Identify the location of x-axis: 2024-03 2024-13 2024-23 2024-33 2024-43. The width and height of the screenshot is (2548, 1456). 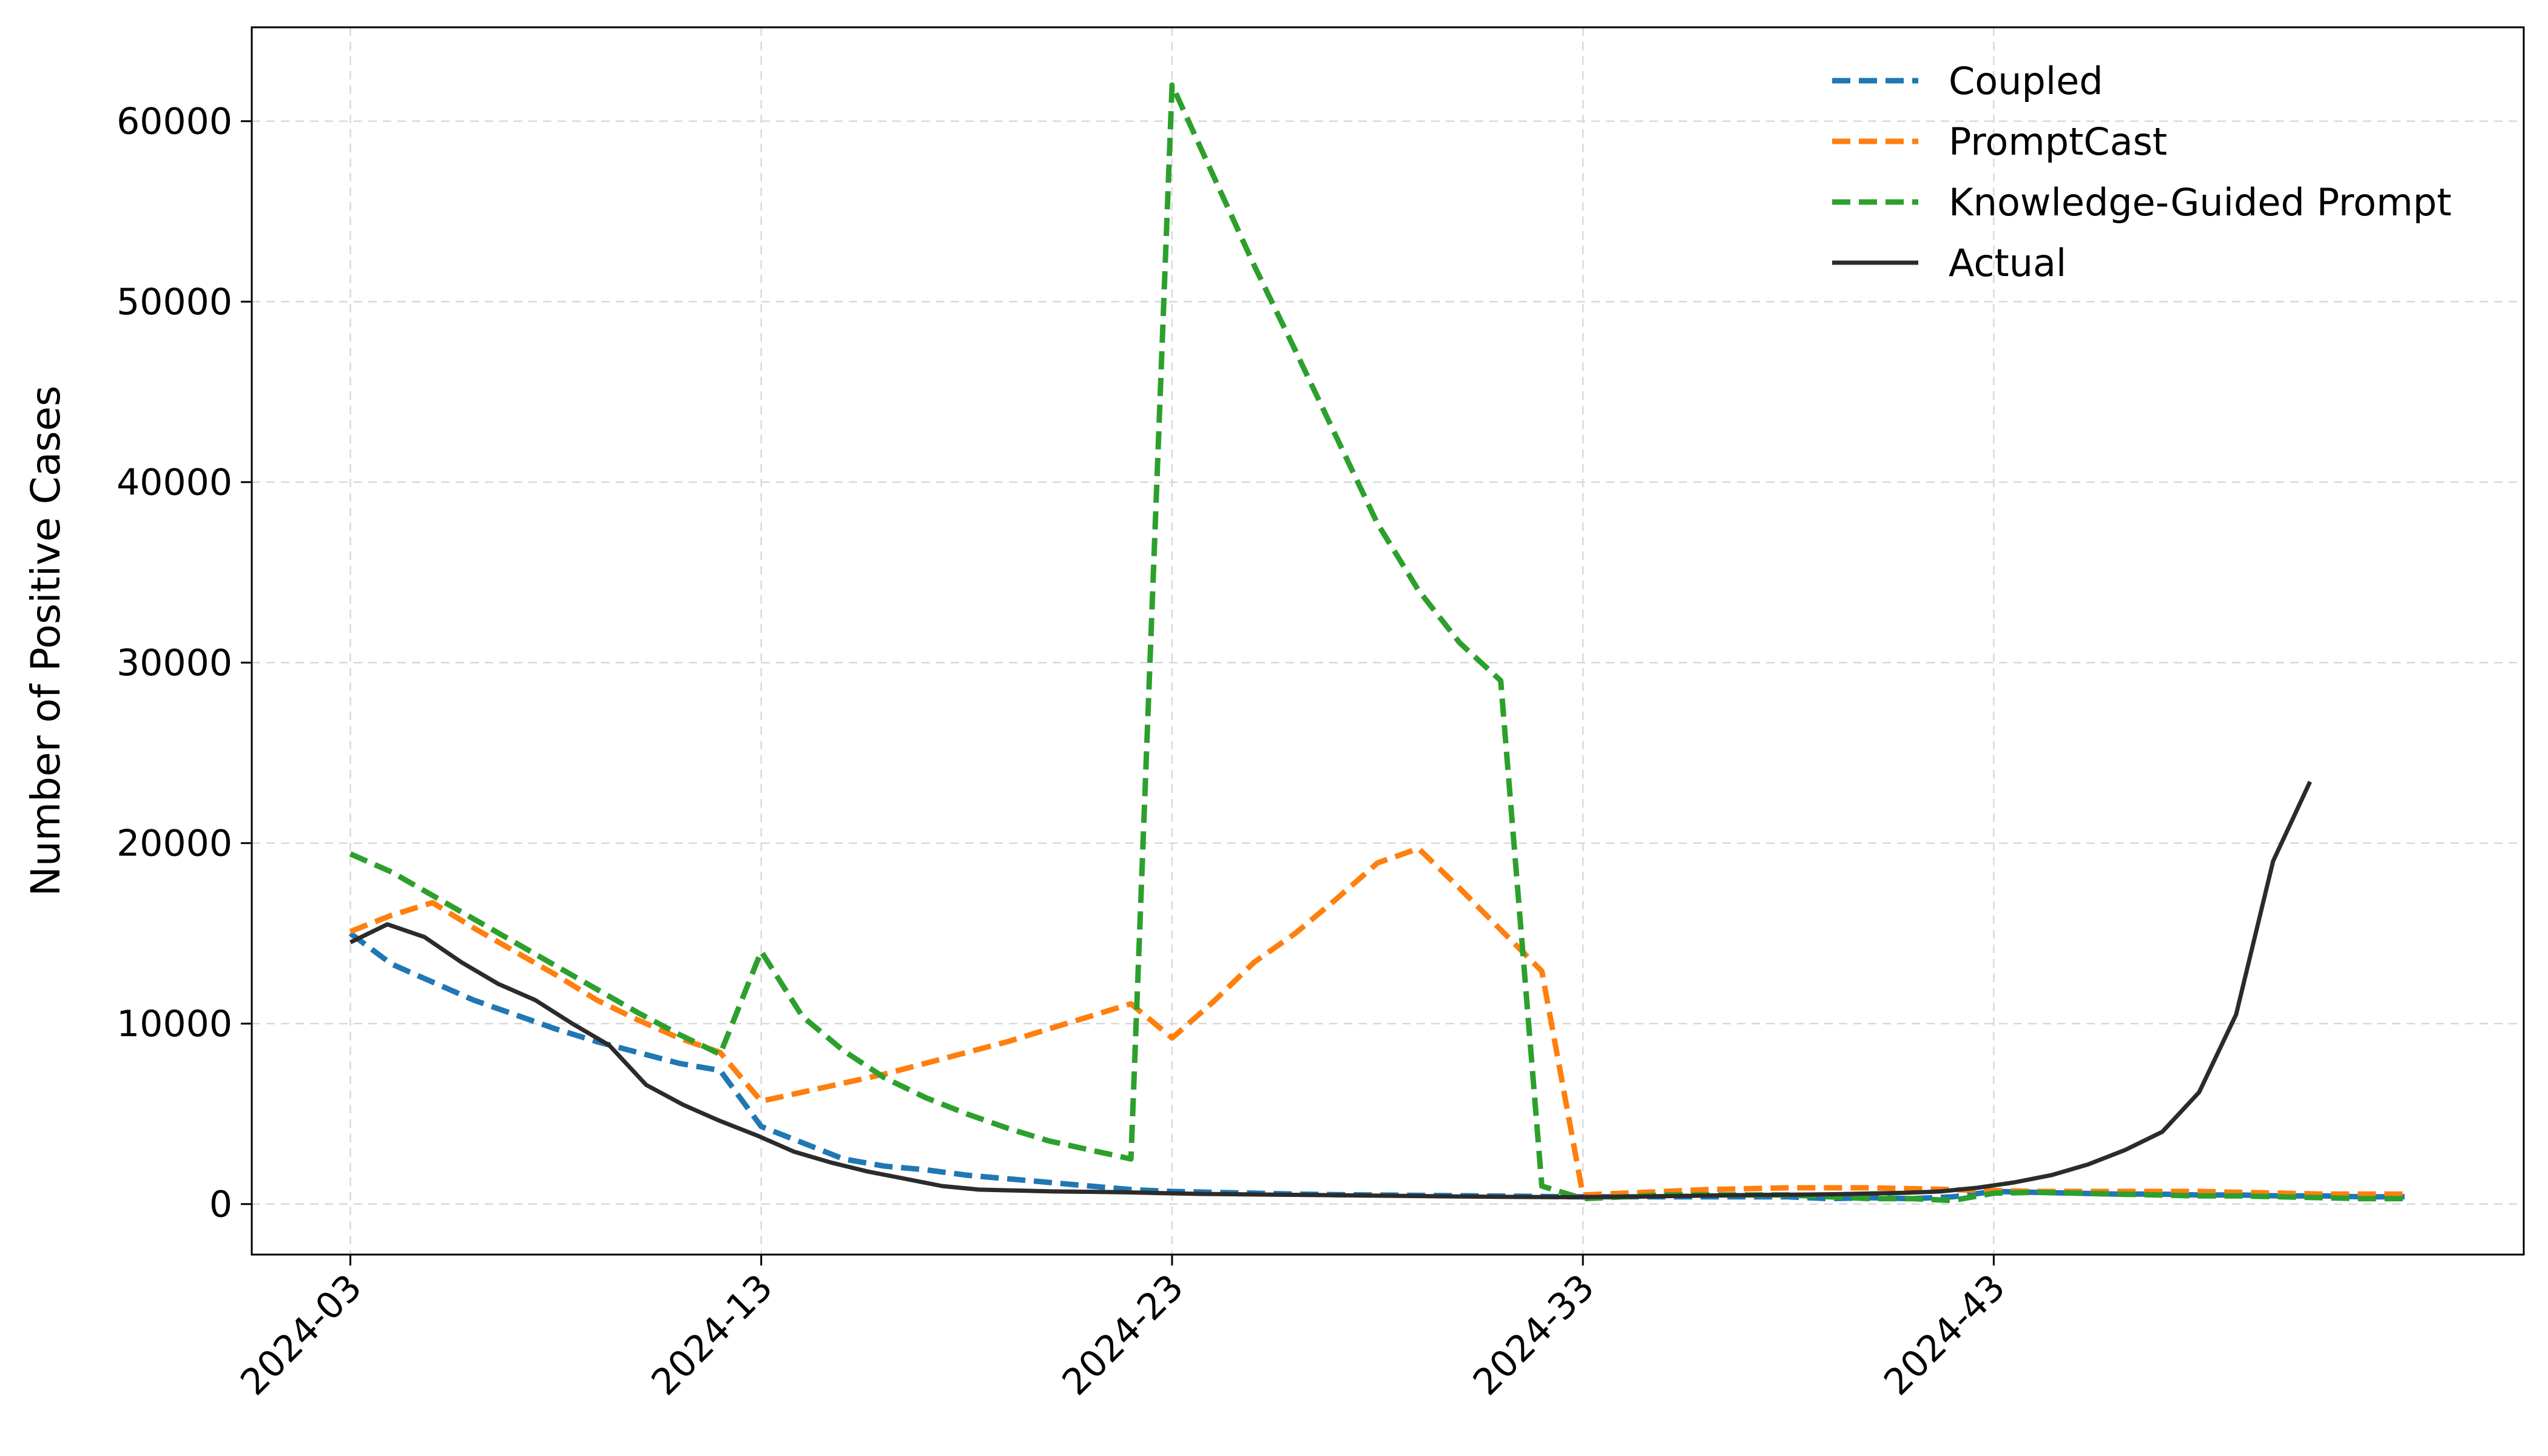
(1123, 1329).